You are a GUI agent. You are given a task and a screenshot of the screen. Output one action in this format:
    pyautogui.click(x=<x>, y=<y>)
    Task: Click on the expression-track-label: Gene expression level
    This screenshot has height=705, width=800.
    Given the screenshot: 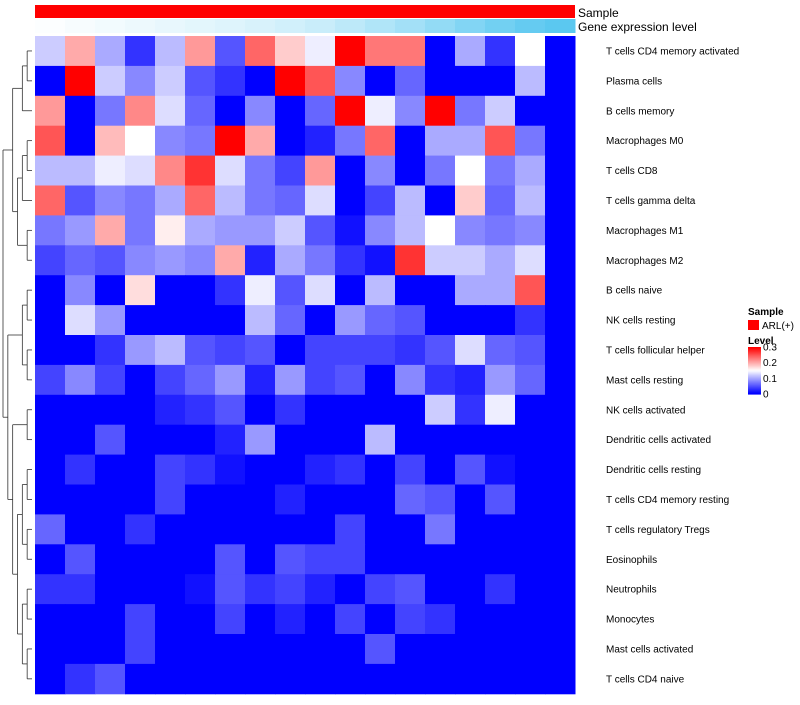 What is the action you would take?
    pyautogui.click(x=637, y=27)
    